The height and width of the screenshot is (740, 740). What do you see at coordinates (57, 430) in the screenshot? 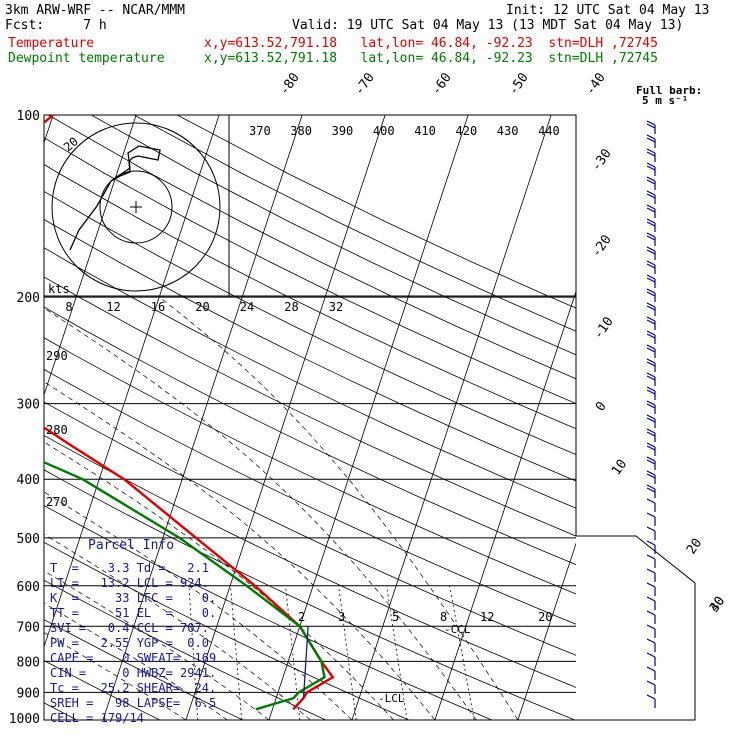
I see `theta-label: 280` at bounding box center [57, 430].